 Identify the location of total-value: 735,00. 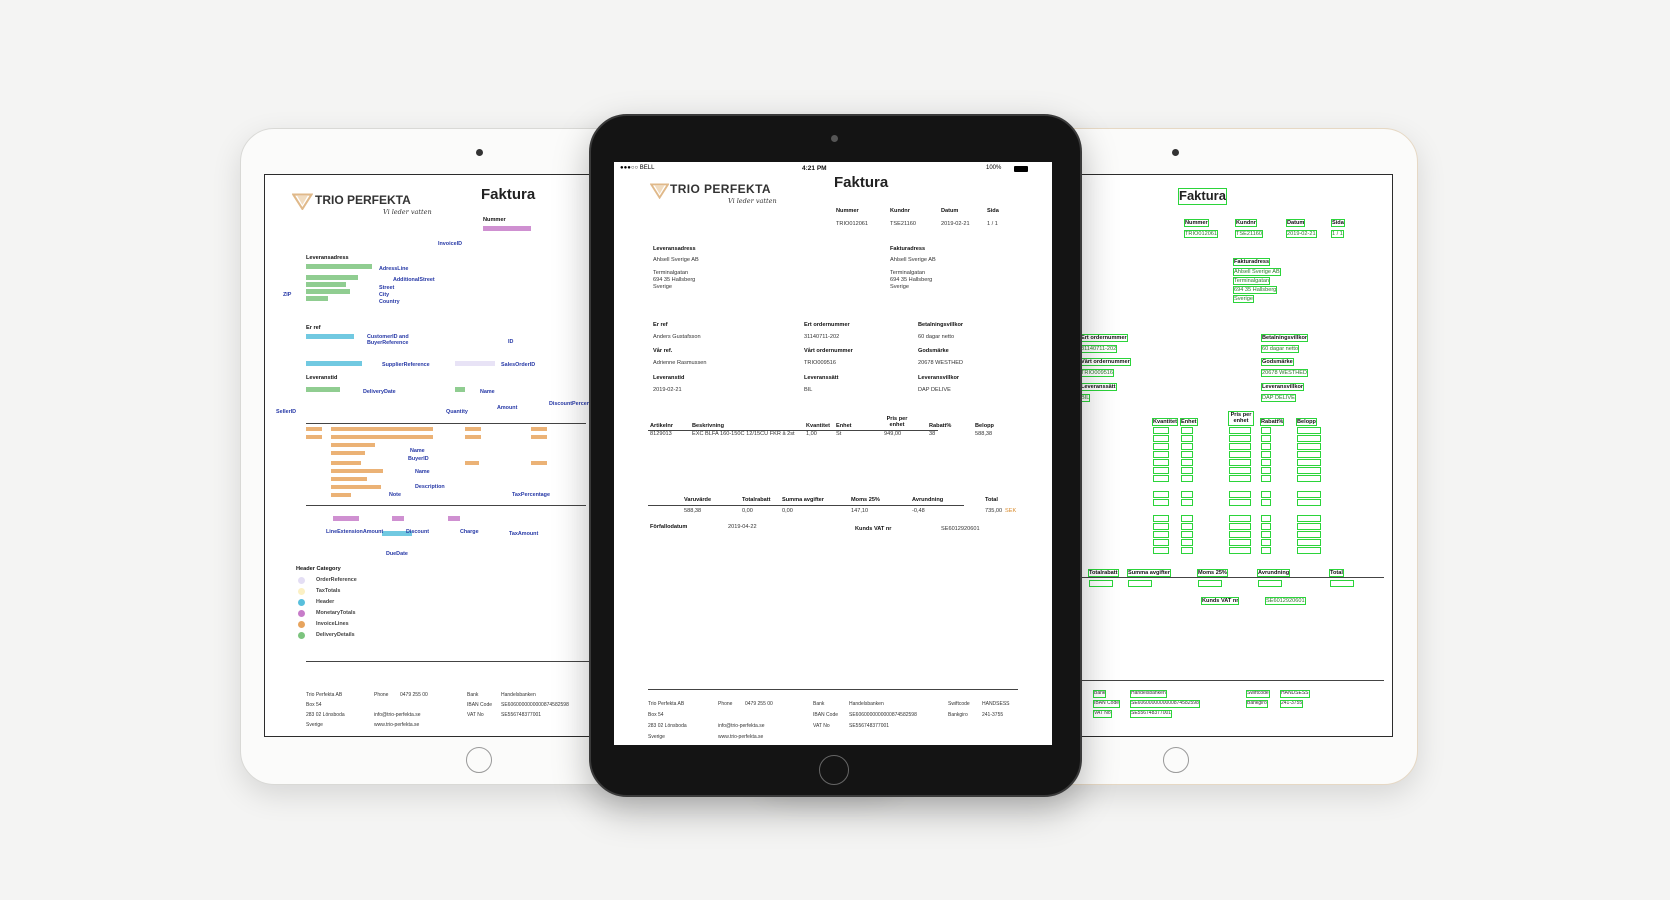
(994, 511).